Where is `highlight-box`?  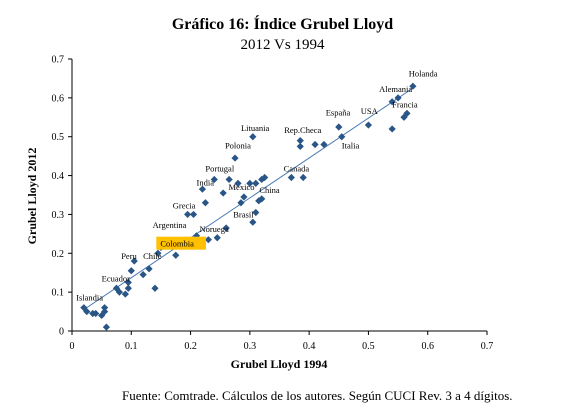
highlight-box is located at coordinates (181, 243).